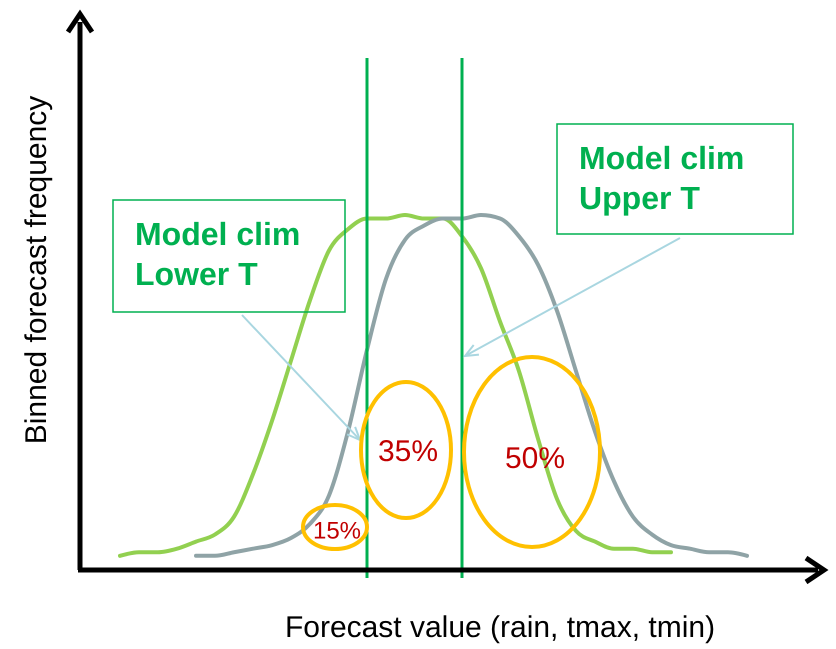 This screenshot has width=836, height=649. What do you see at coordinates (337, 530) in the screenshot?
I see `annotation: 15%` at bounding box center [337, 530].